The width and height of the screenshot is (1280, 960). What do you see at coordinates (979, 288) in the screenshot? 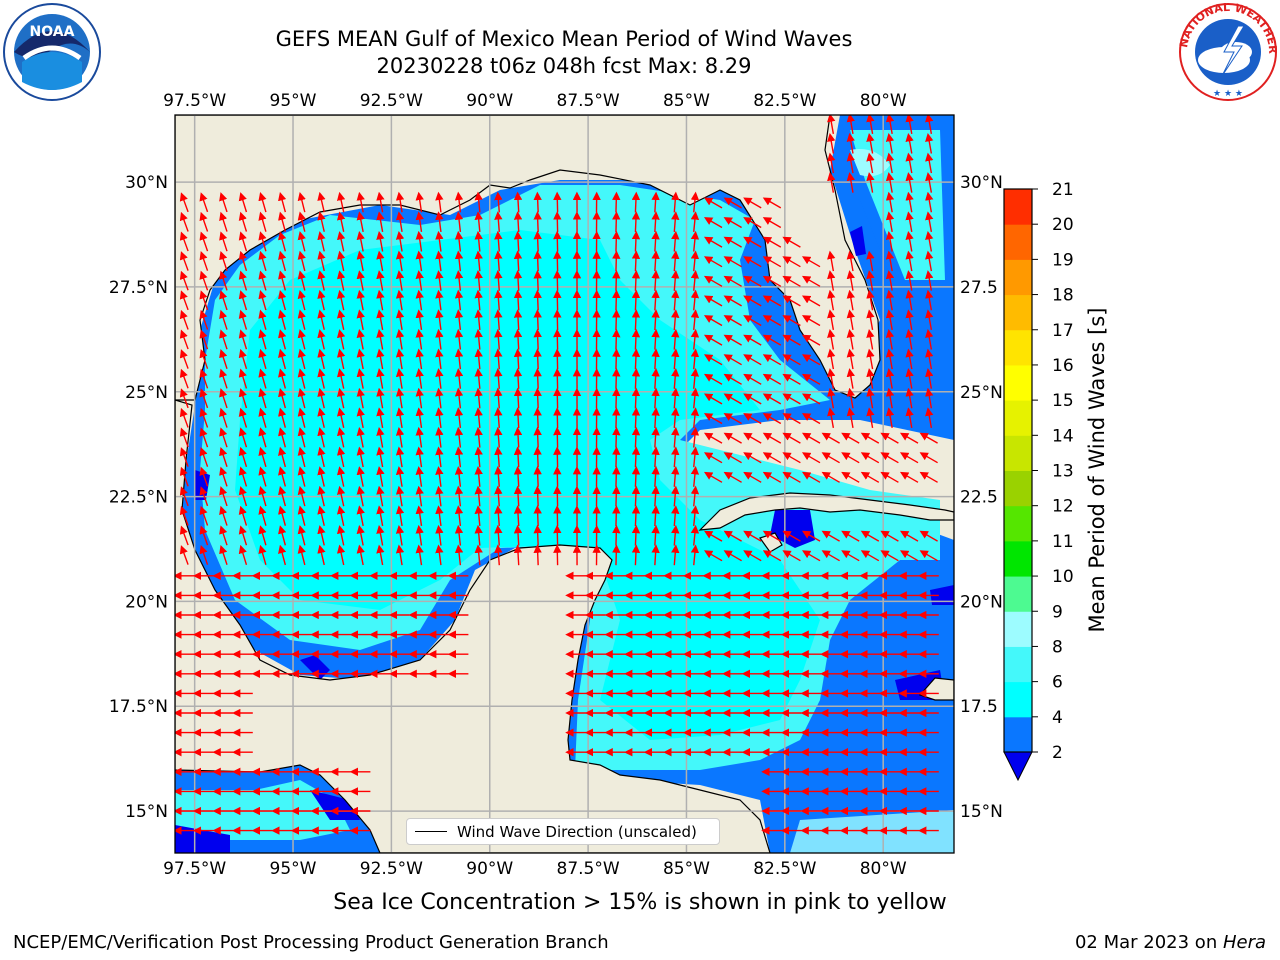
I see `lat-tick-label-right: 27.5` at bounding box center [979, 288].